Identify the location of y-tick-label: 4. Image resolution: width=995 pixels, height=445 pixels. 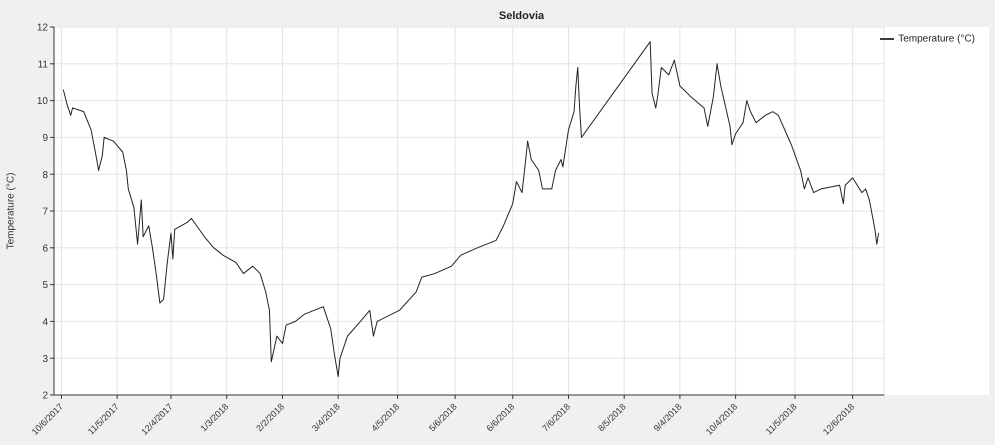
(45, 322).